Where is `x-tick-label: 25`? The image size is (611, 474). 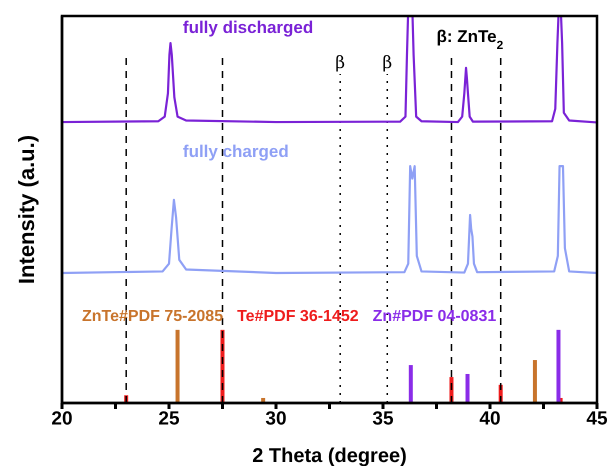 x-tick-label: 25 is located at coordinates (169, 419).